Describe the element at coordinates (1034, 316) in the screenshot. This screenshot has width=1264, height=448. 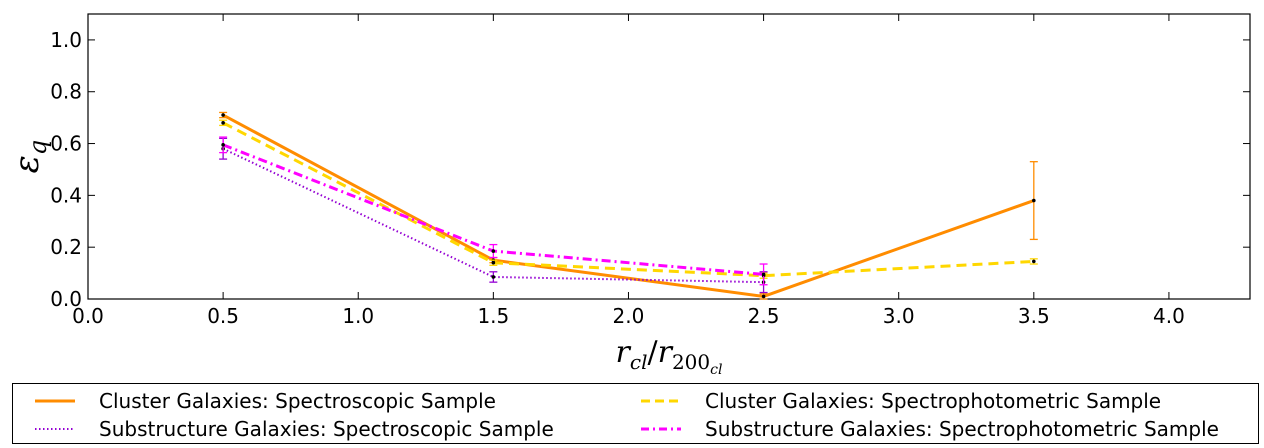
I see `x-tick-label: 3.5` at that location.